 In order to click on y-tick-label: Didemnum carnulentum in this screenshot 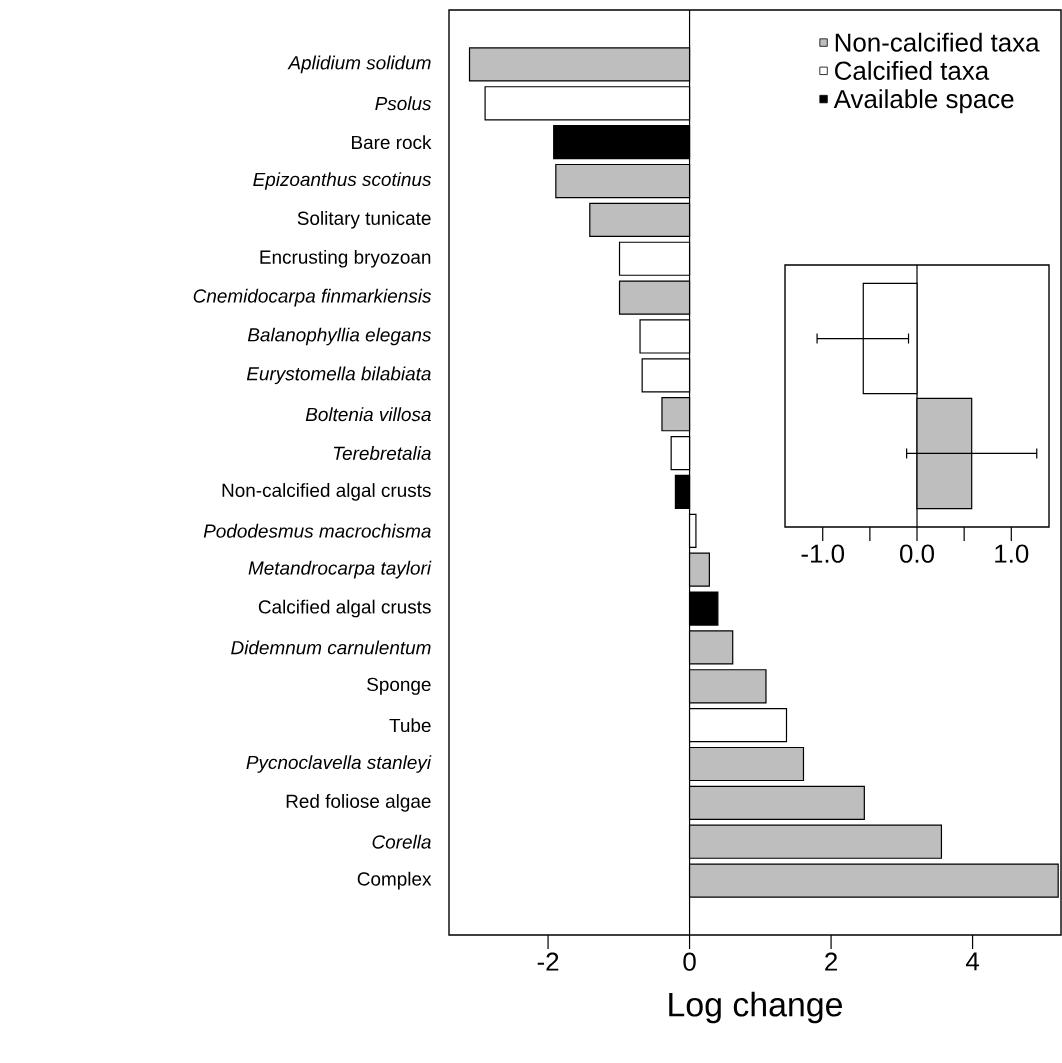, I will do `click(331, 647)`.